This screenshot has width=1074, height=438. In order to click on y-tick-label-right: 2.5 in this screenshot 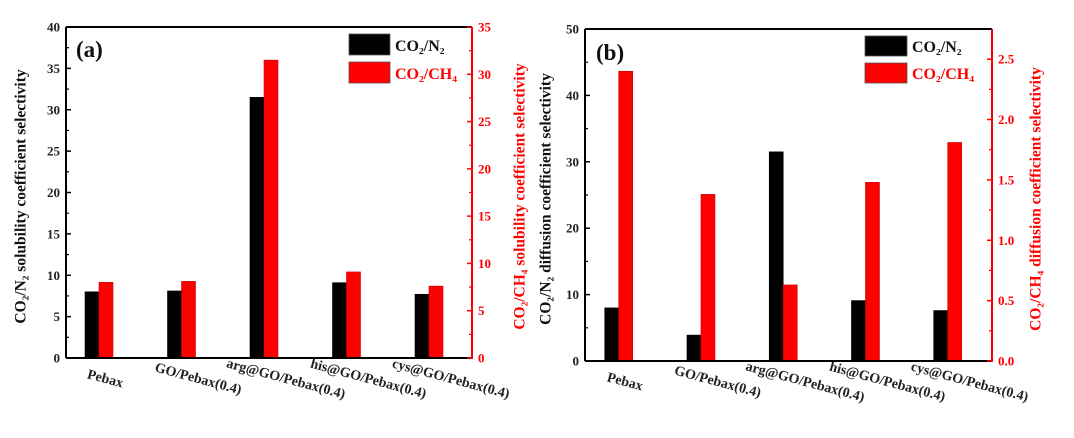, I will do `click(1006, 59)`.